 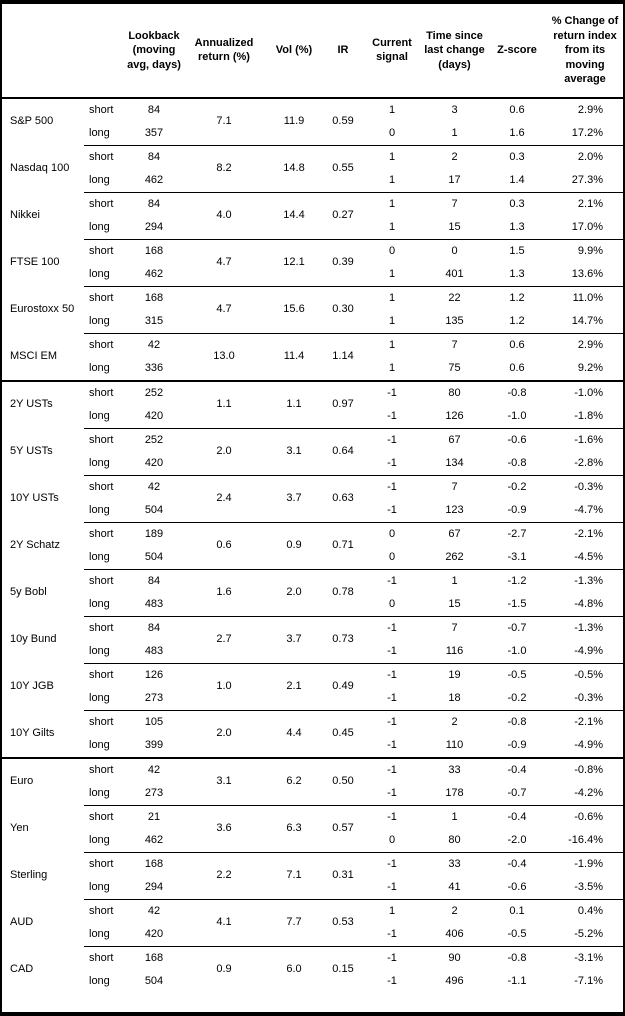 I want to click on ir-value: 0.45, so click(x=343, y=733).